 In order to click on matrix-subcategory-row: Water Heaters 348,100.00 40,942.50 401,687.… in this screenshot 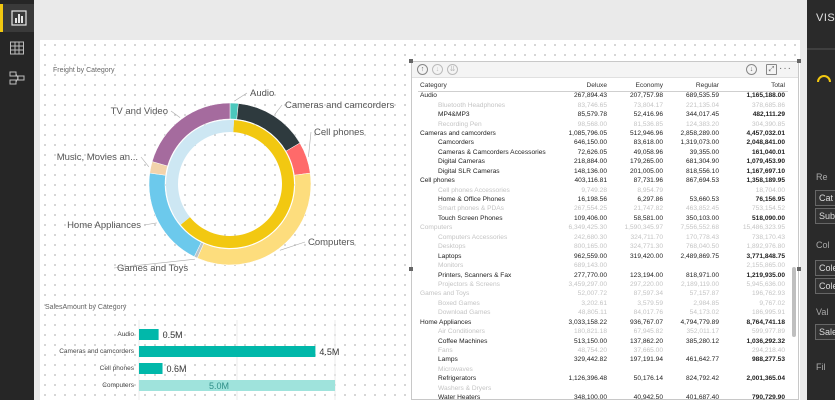, I will do `click(603, 396)`.